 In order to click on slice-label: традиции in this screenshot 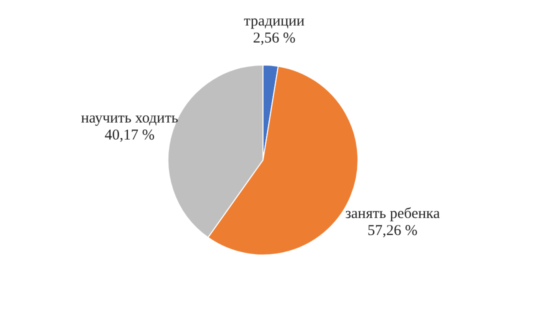, I will do `click(274, 21)`.